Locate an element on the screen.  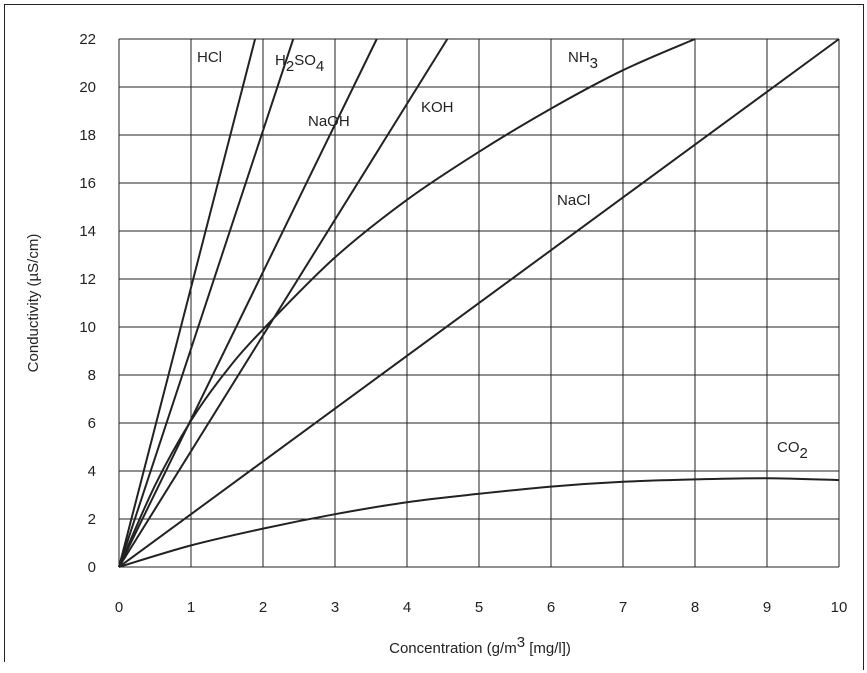
y-tick-label: 2 is located at coordinates (92, 519).